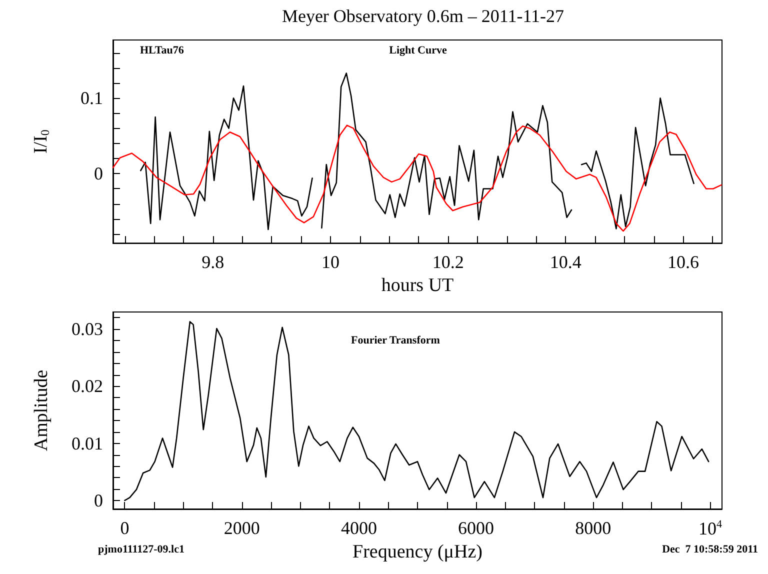  I want to click on y-axis-title: I/I0, so click(41, 142).